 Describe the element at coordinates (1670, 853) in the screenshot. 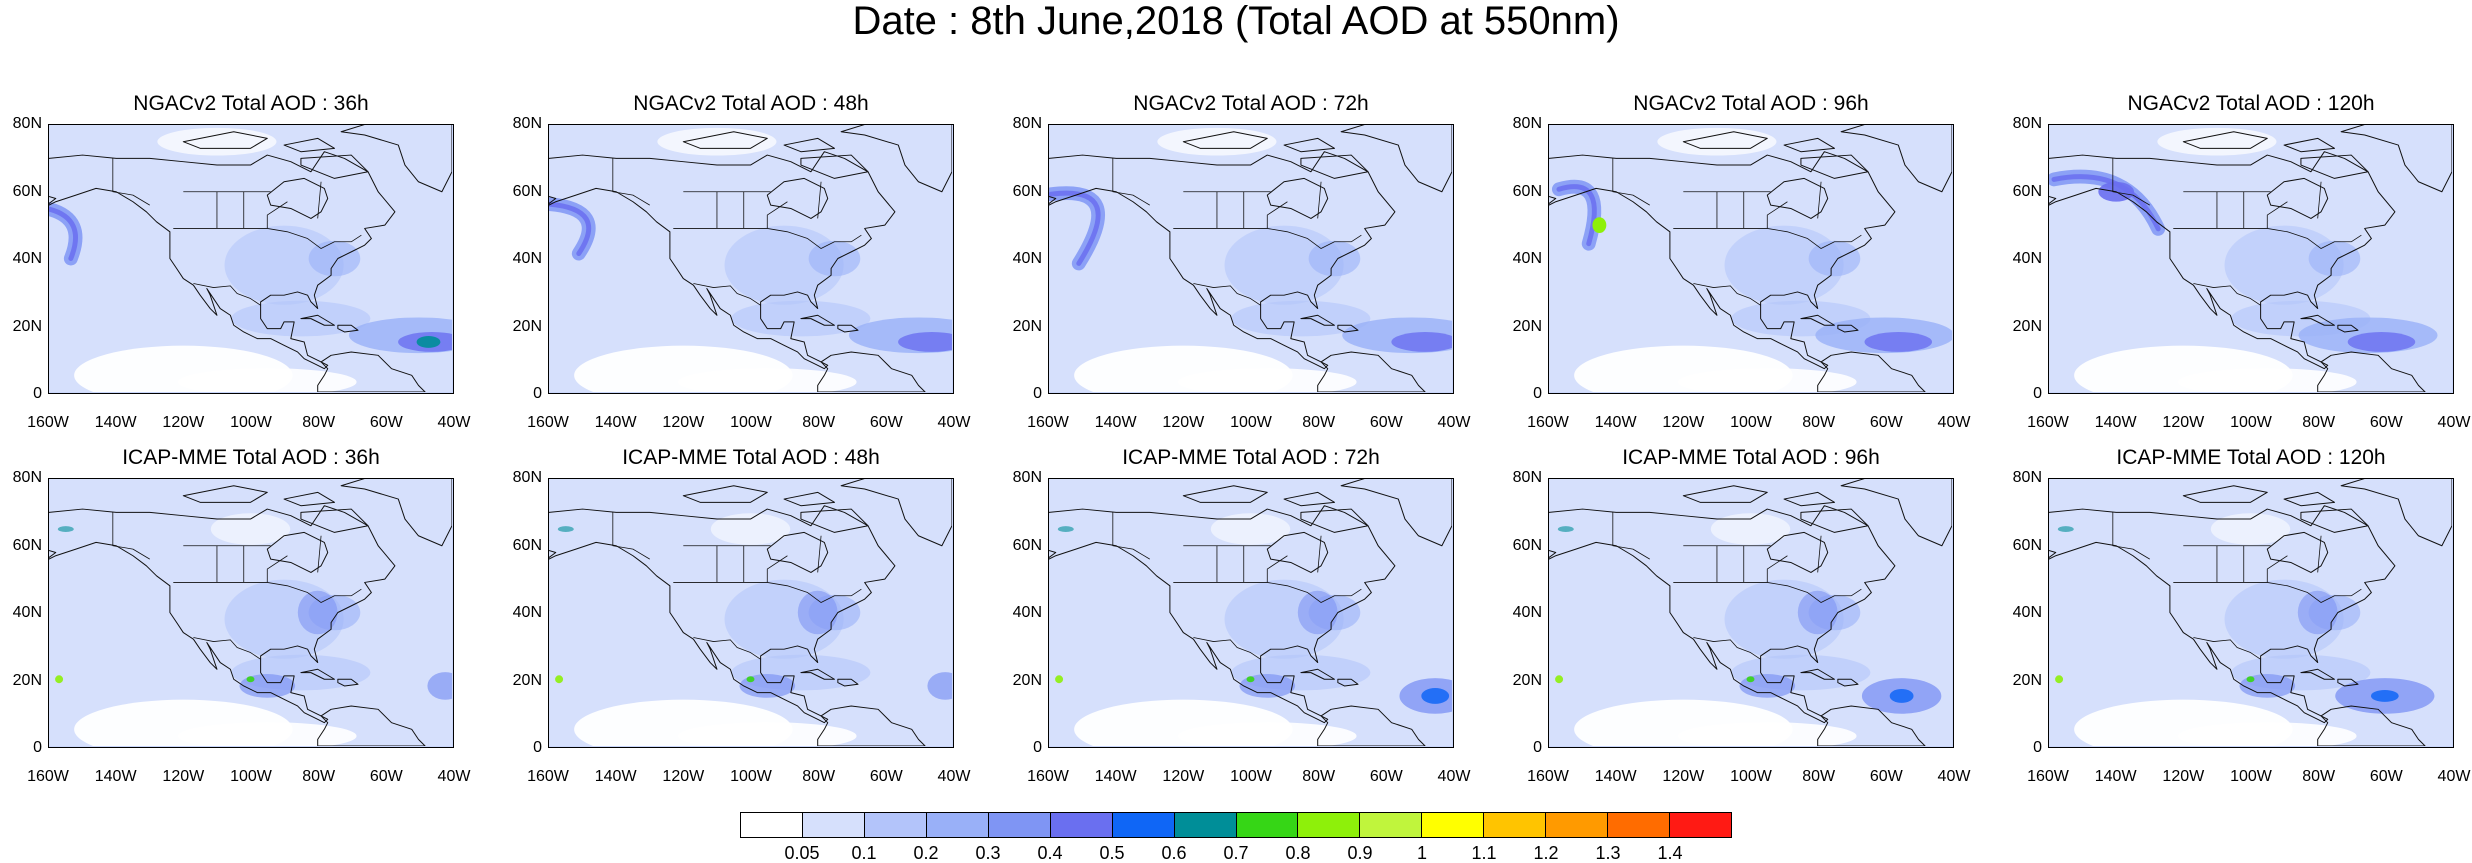

I see `colorbar-tick-label: 1.4` at that location.